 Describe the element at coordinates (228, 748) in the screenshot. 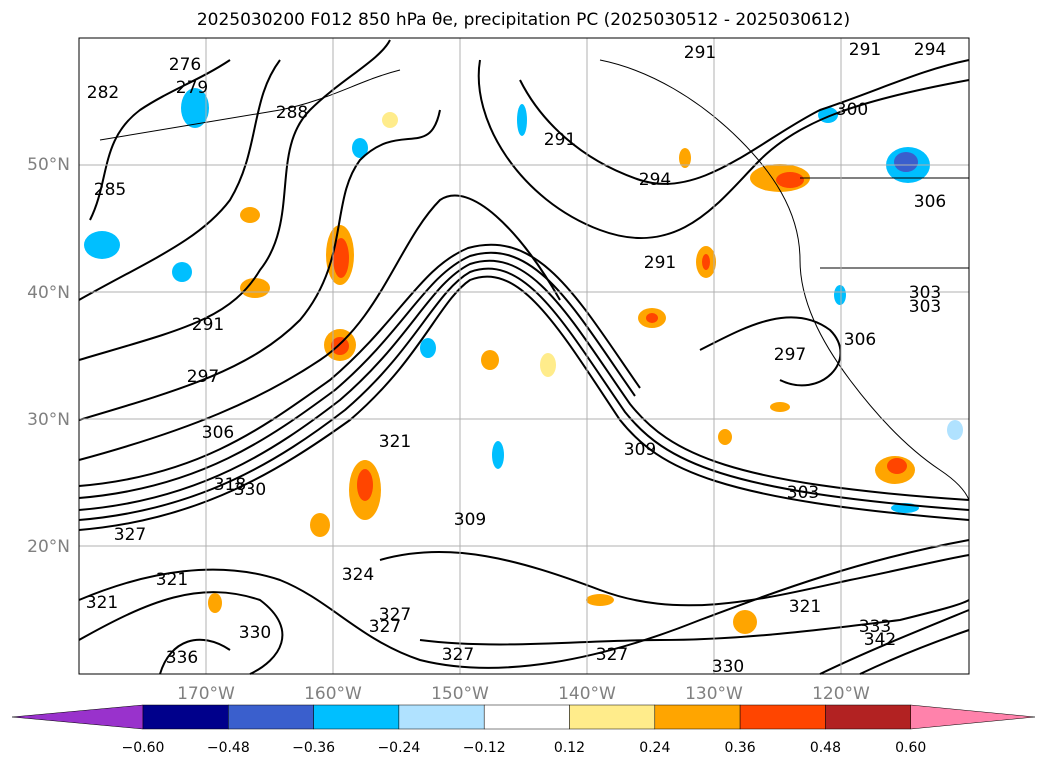

I see `colorbar-tick-label: −0.48` at that location.